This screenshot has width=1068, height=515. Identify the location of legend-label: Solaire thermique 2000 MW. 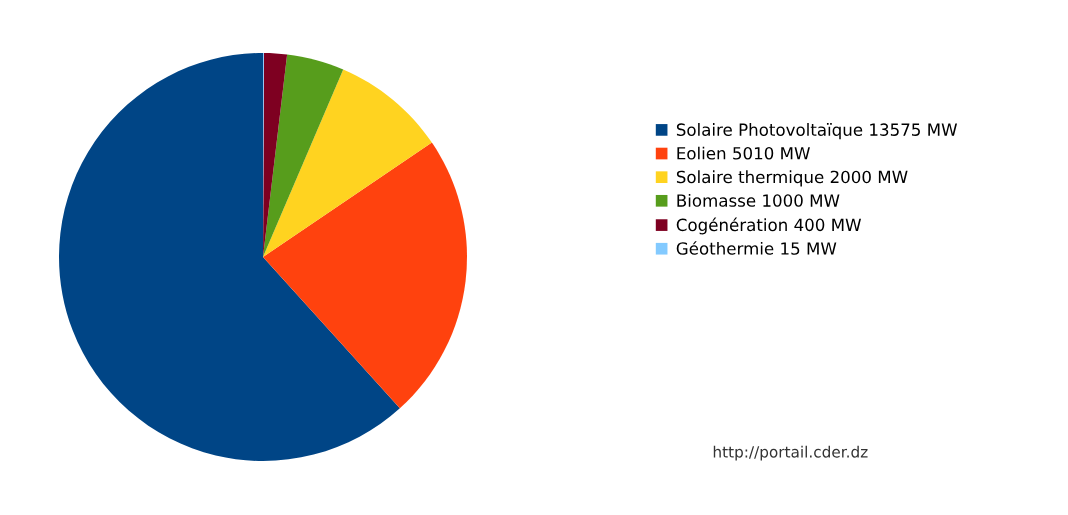
(792, 178).